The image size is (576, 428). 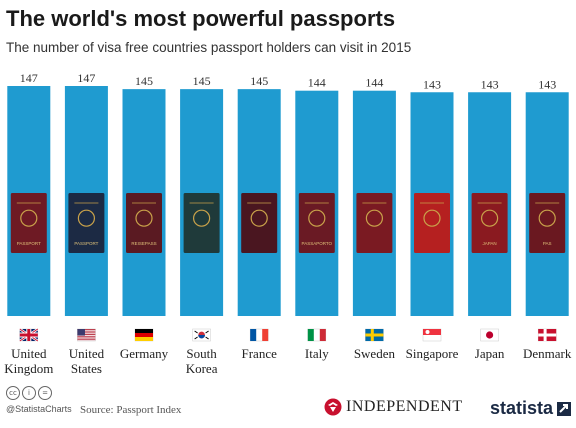 What do you see at coordinates (13, 393) in the screenshot?
I see `cc-icon: cc` at bounding box center [13, 393].